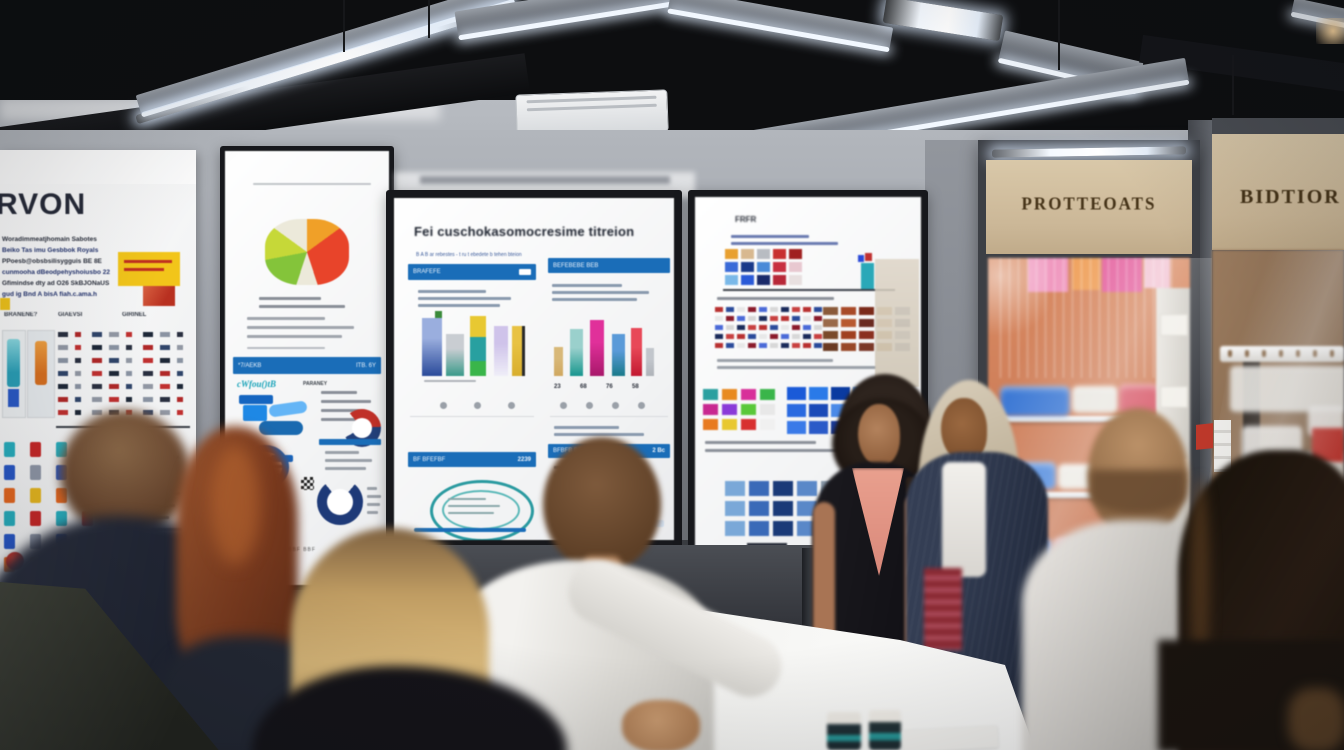 The height and width of the screenshot is (750, 1344). Describe the element at coordinates (256, 384) in the screenshot. I see `teal-script-note: cWfou()tB` at that location.